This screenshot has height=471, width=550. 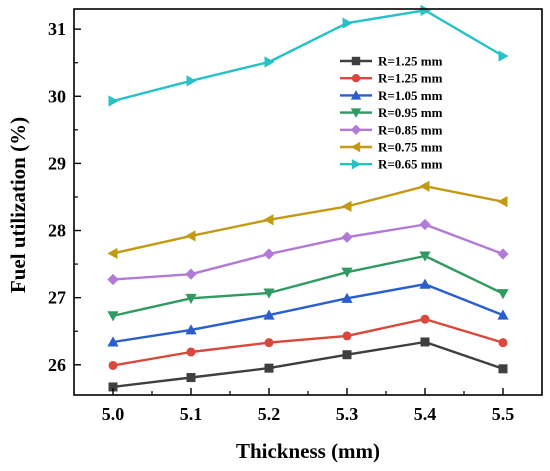 I want to click on legend-label: R=0.65 mm, so click(x=410, y=164).